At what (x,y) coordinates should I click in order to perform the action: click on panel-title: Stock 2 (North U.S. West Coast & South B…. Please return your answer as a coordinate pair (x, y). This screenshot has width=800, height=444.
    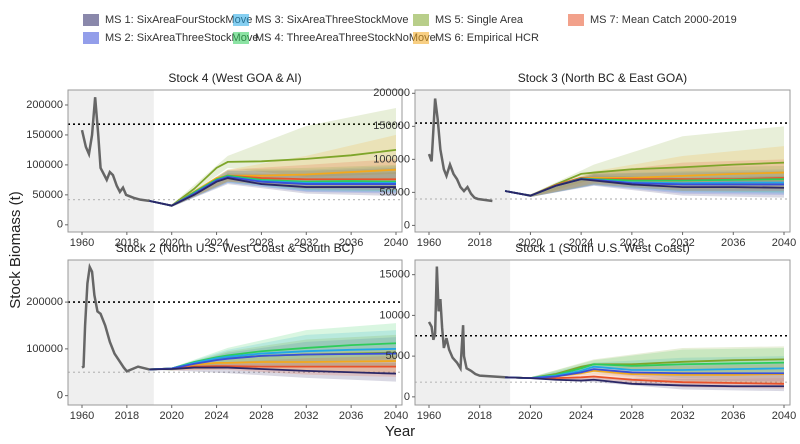
    Looking at the image, I should click on (235, 248).